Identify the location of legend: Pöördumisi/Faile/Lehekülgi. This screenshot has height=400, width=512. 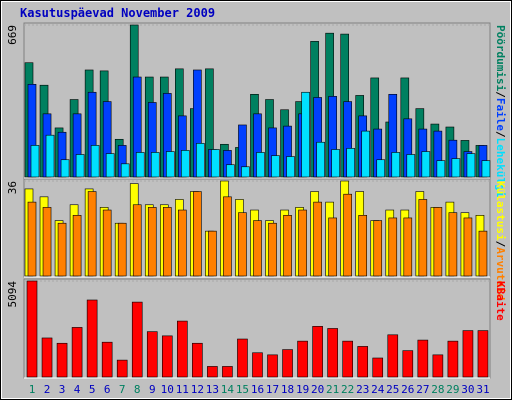
(500, 111).